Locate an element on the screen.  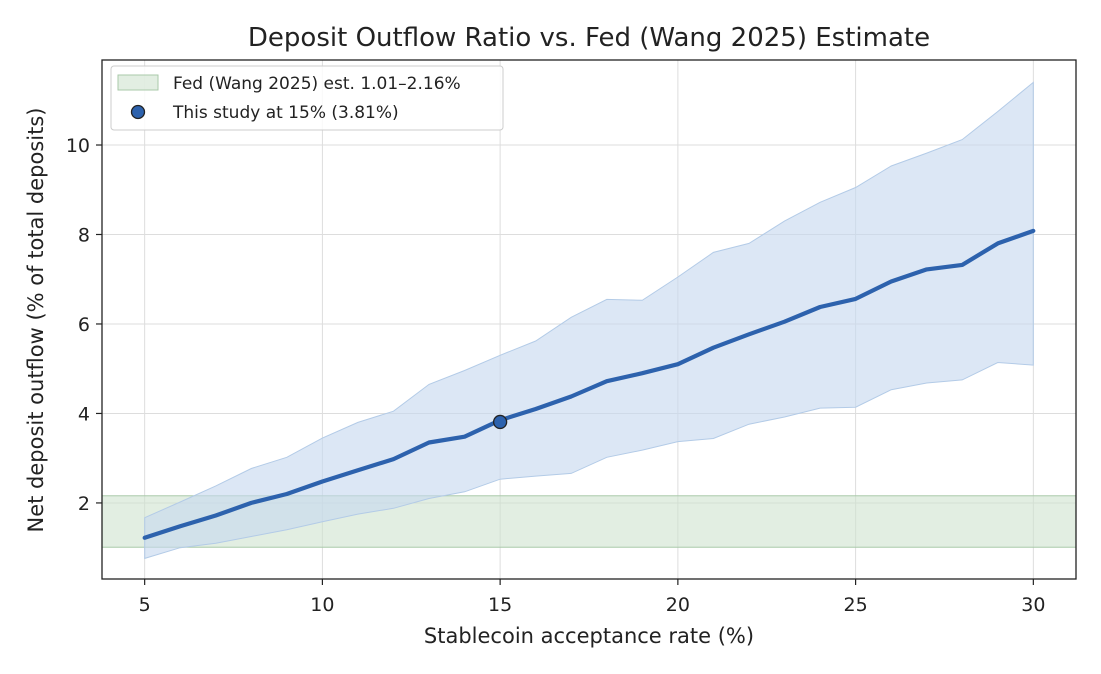
legend-label-fed-band: Fed (Wang 2025) est. 1.01–2.16% is located at coordinates (317, 84).